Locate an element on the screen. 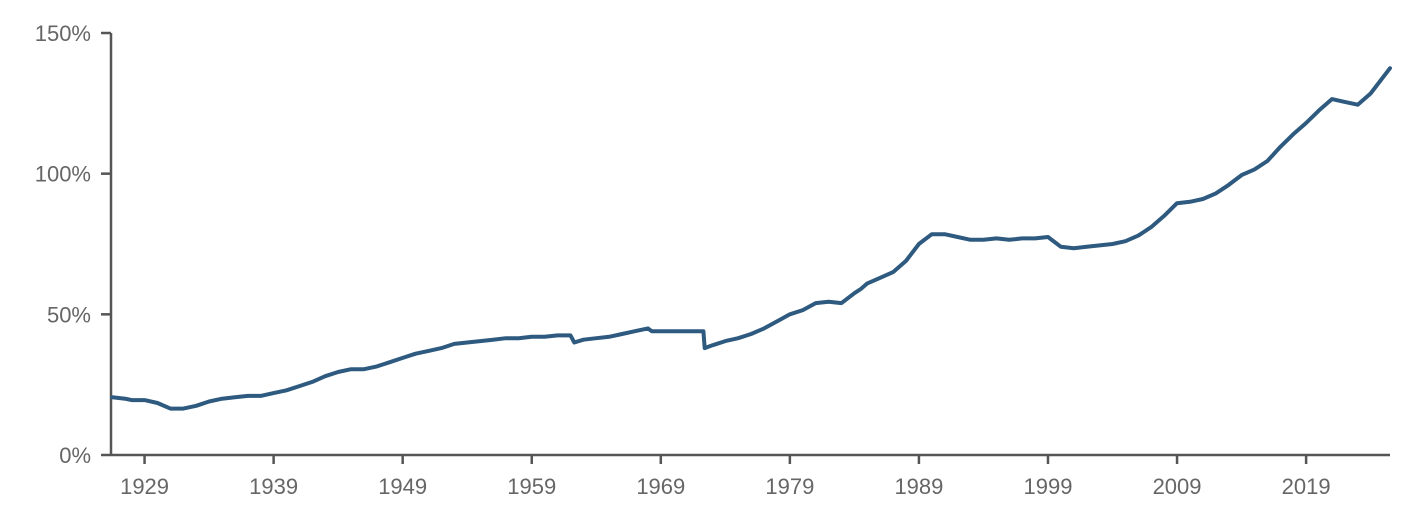  x-tick-label: 1989 is located at coordinates (918, 486).